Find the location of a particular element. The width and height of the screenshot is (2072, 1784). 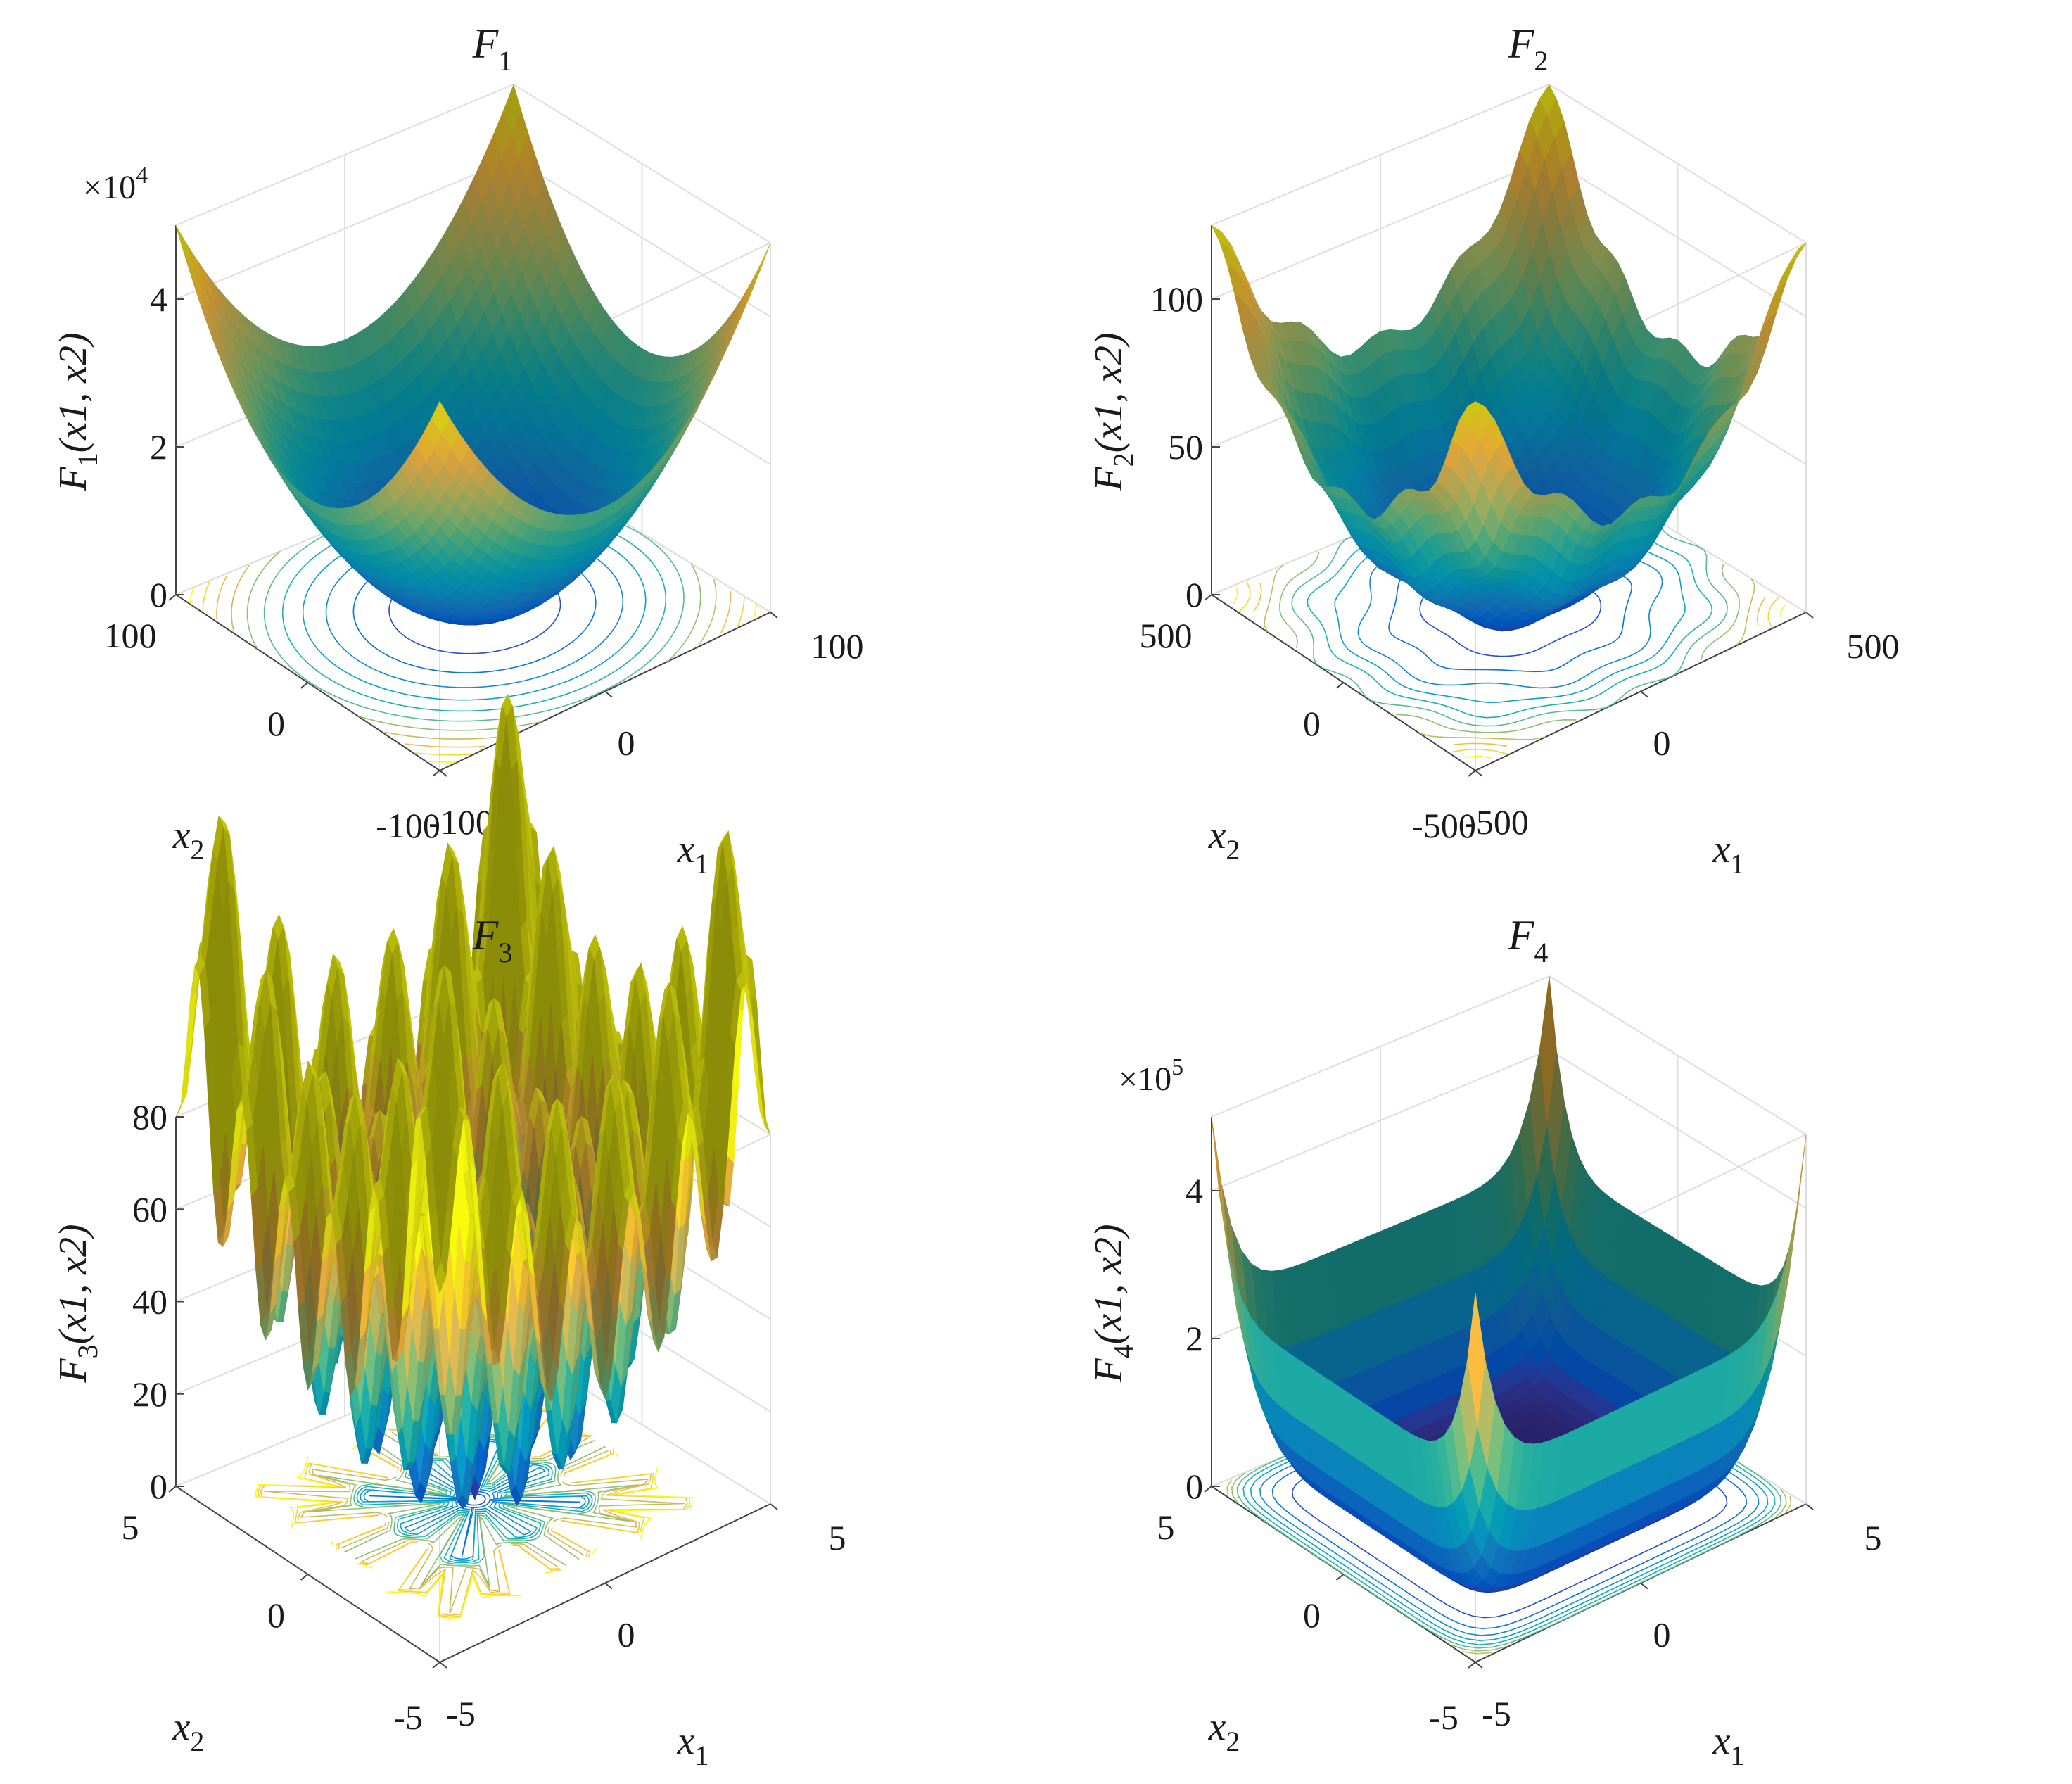

x2-tick-label: 100 is located at coordinates (130, 635).